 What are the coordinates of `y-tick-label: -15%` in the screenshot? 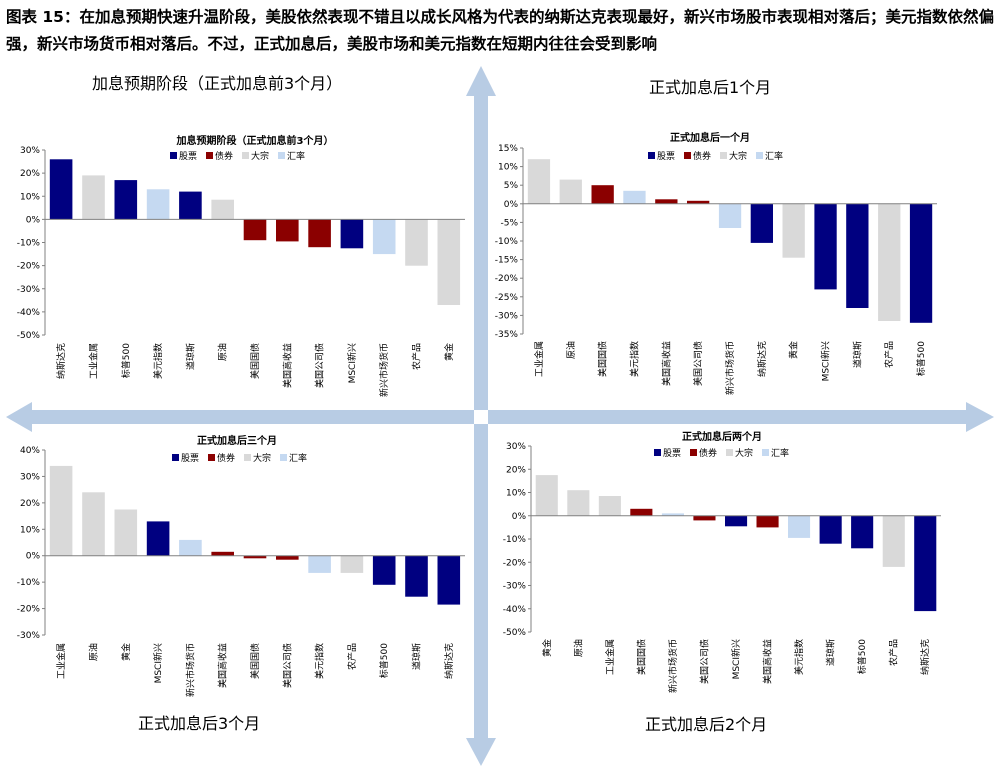 It's located at (507, 261).